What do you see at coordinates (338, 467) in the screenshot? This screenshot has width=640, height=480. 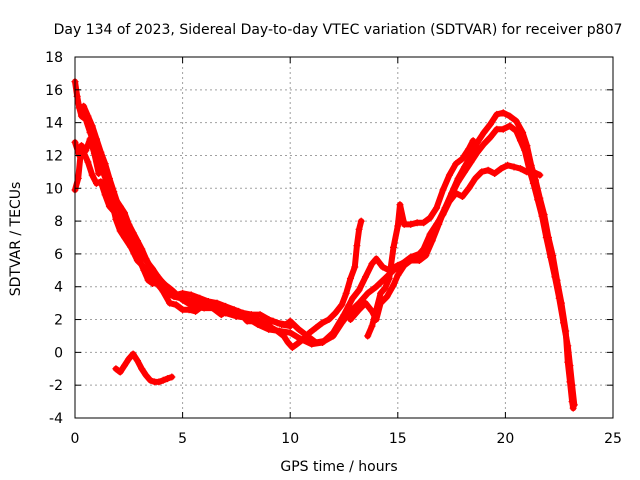 I see `x-axis-title: GPS time / hours` at bounding box center [338, 467].